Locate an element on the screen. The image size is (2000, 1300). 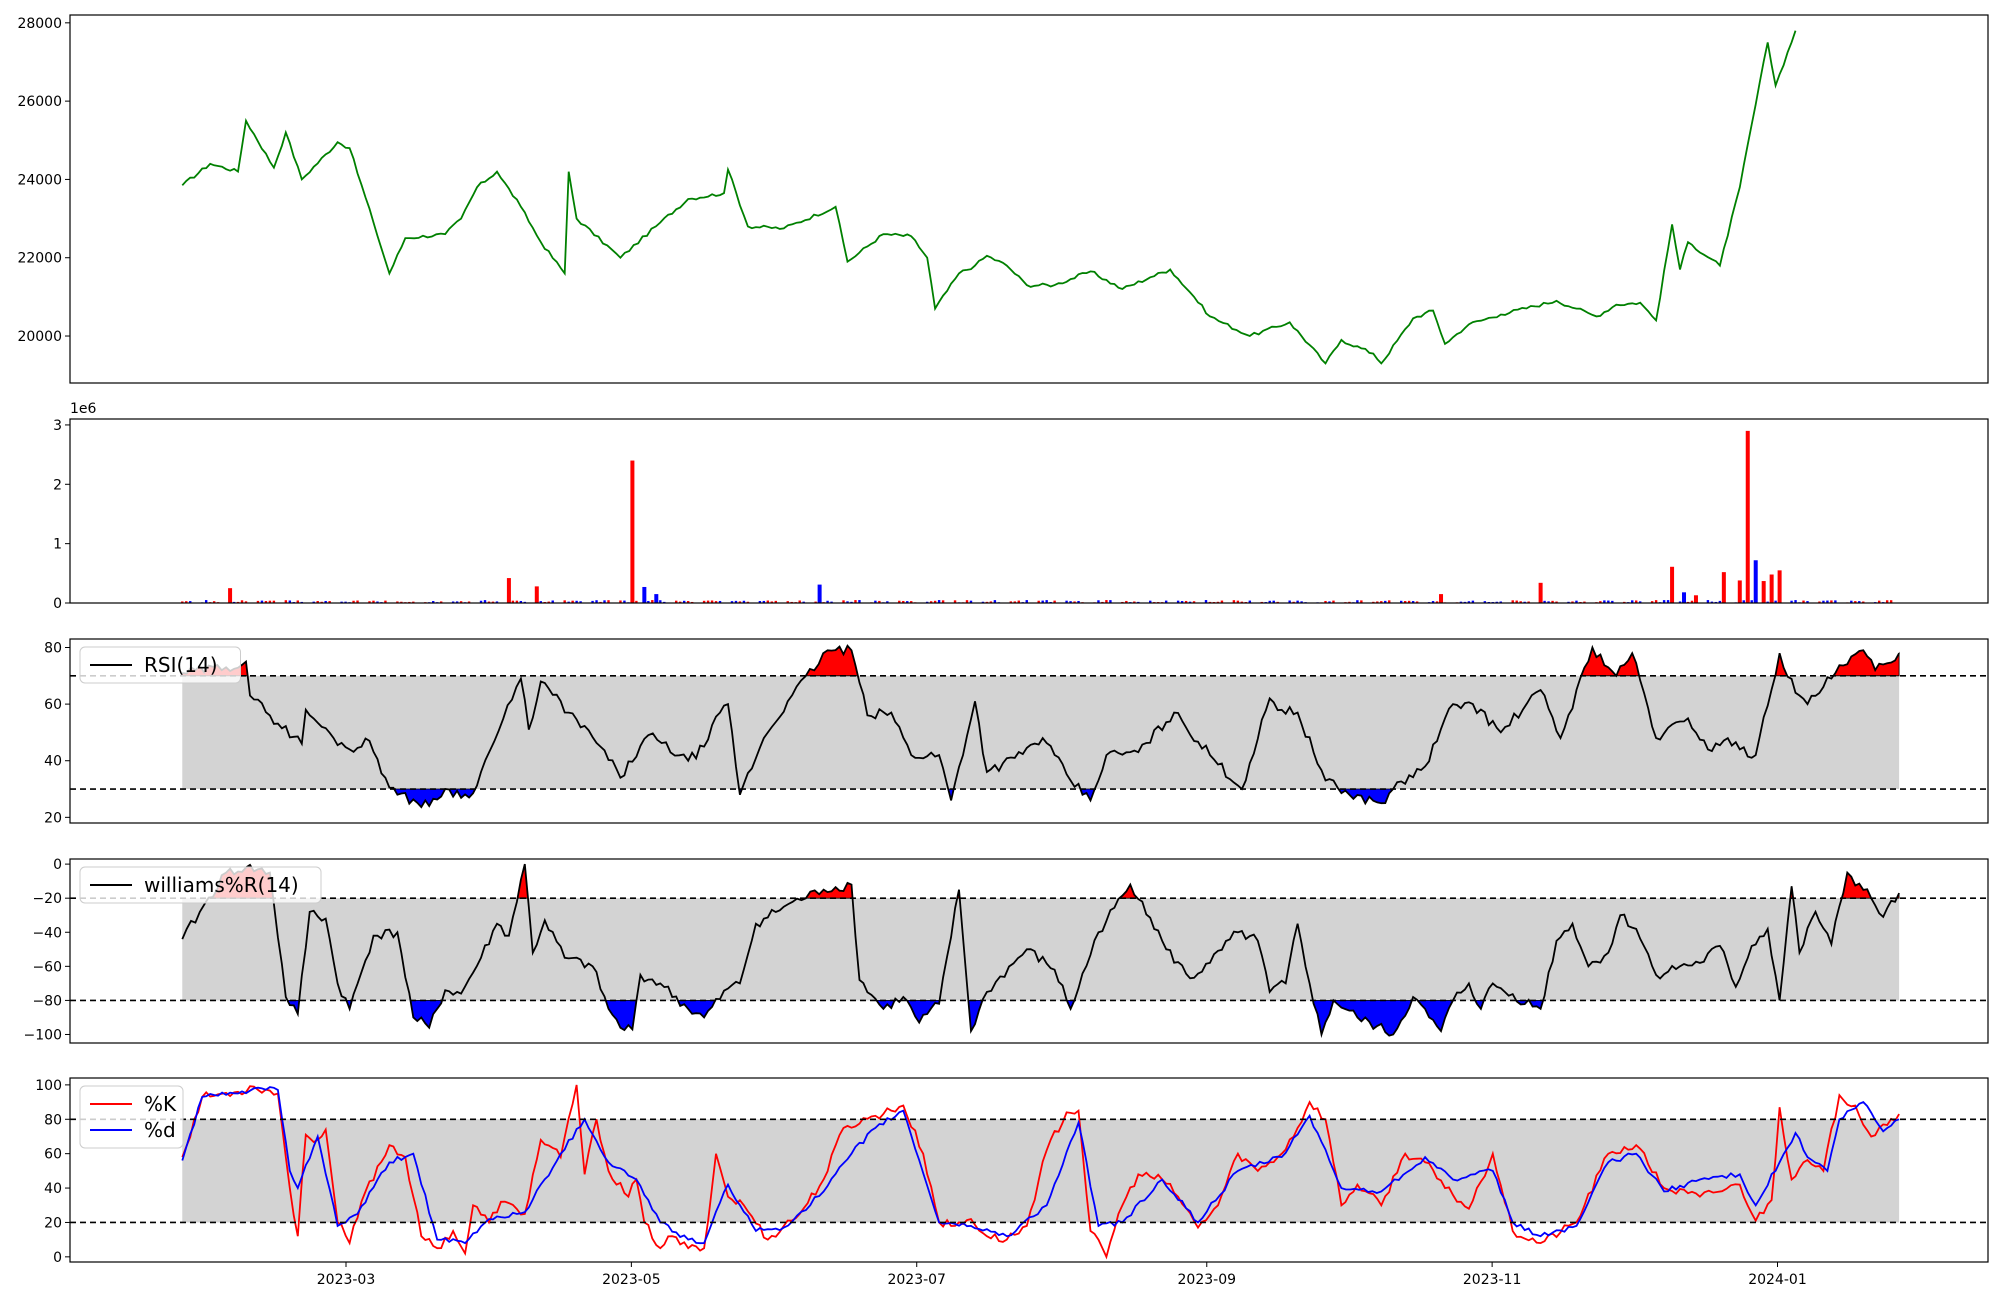
williams-legend-label: williams%R(14) is located at coordinates (221, 885).